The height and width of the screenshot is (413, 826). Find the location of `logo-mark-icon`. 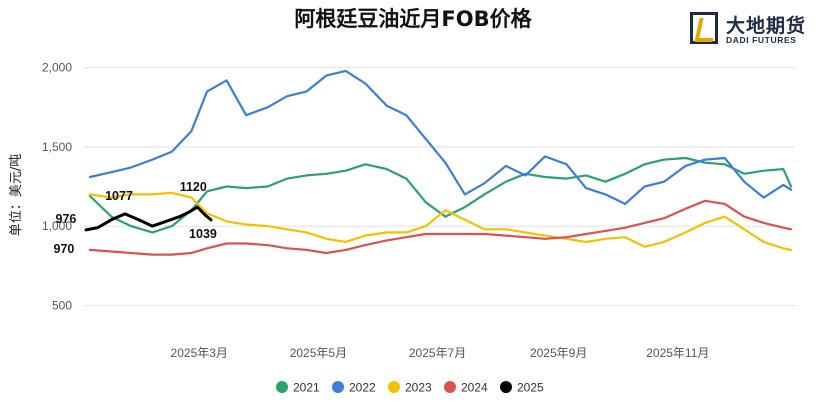

logo-mark-icon is located at coordinates (704, 28).